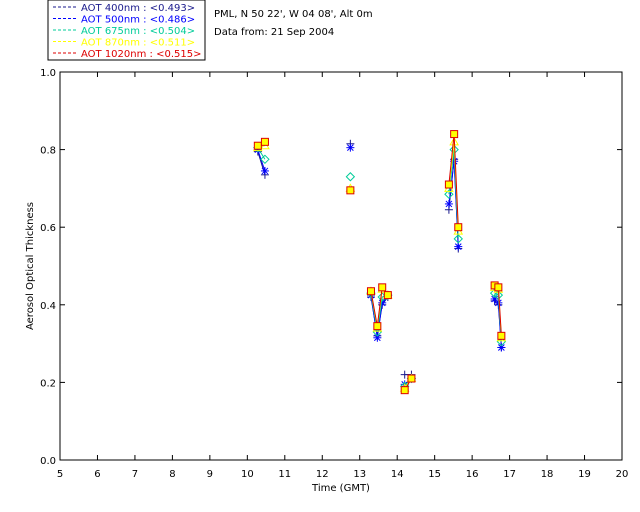 The height and width of the screenshot is (512, 640). What do you see at coordinates (293, 14) in the screenshot?
I see `header-location: PML, N 50 22', W 04 08', Alt 0m` at bounding box center [293, 14].